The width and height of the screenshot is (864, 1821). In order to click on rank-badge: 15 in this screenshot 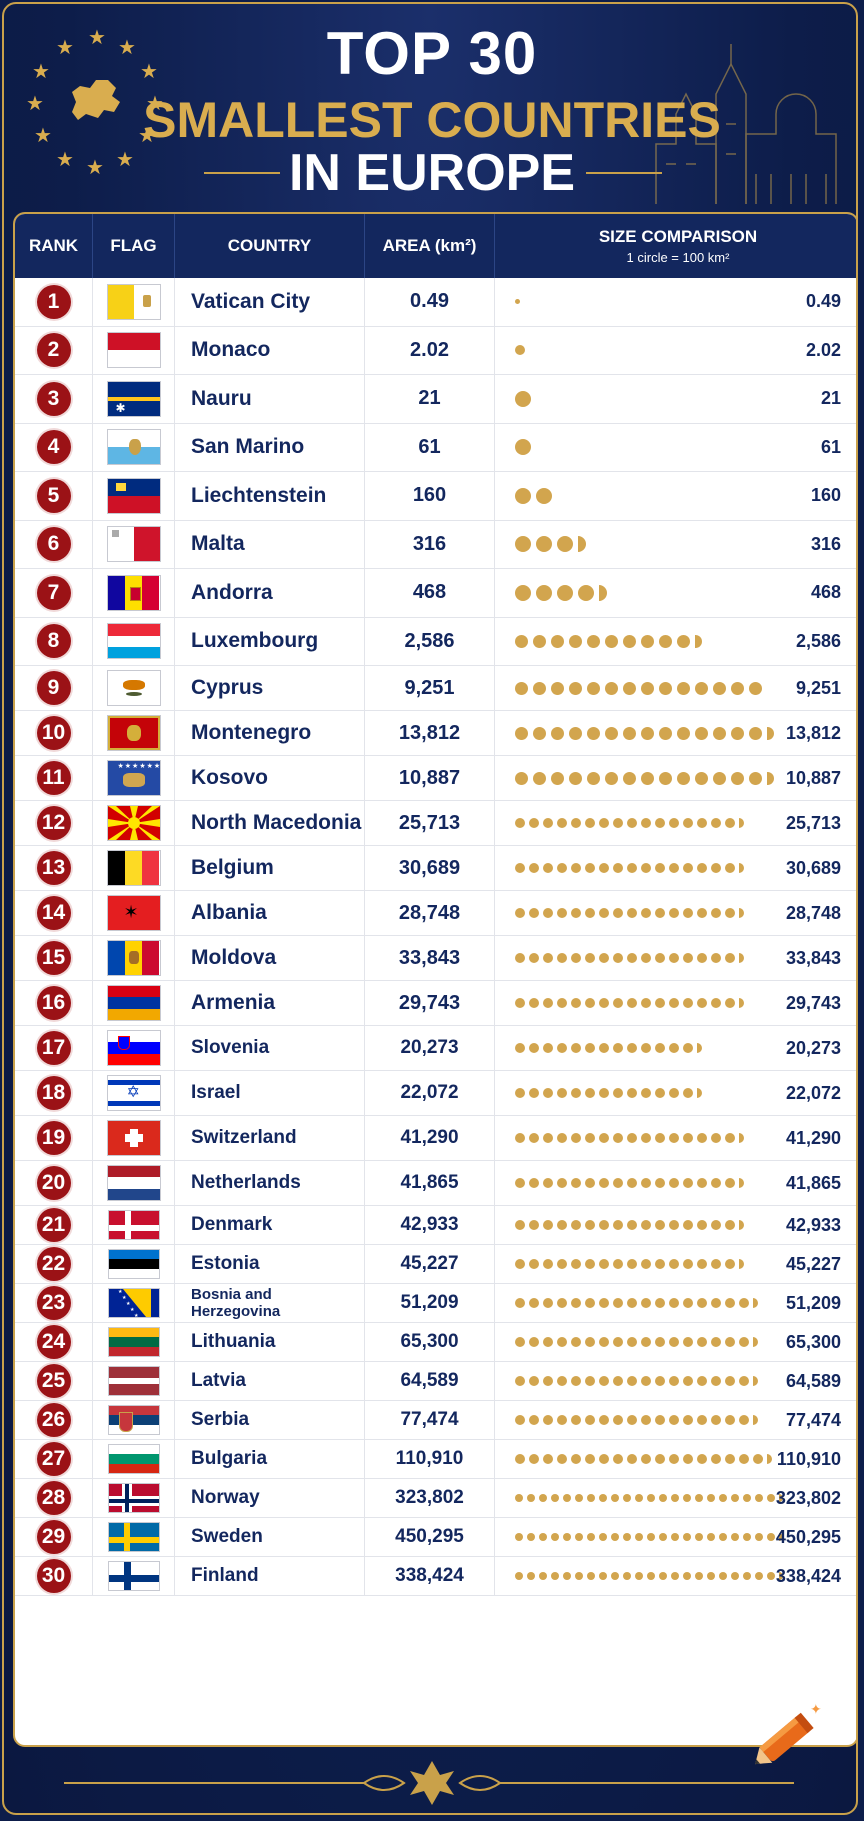, I will do `click(53, 958)`.